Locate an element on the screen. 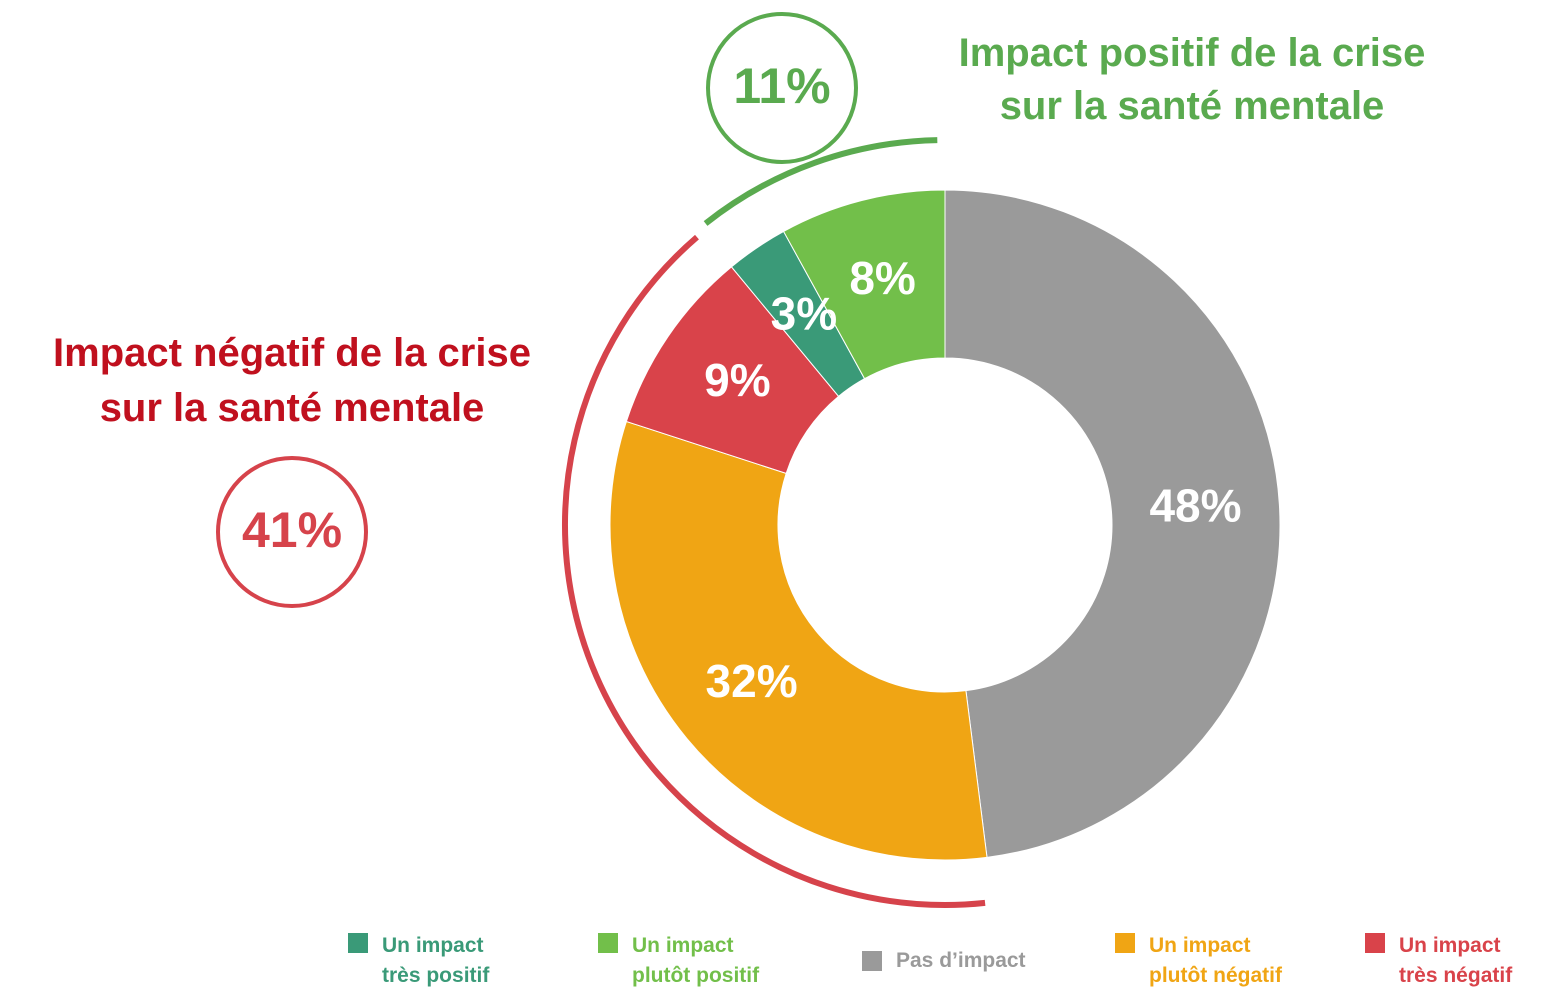 Image resolution: width=1547 pixels, height=995 pixels. legend-item: Pas d’impact is located at coordinates (944, 961).